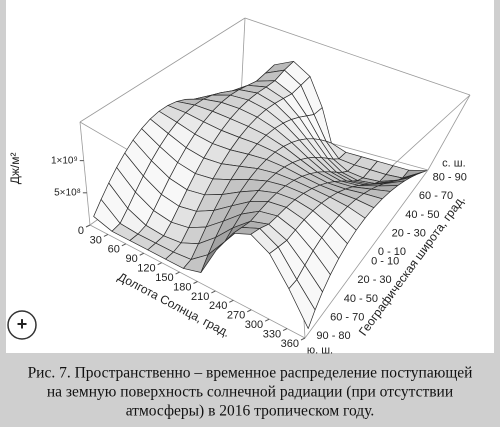  What do you see at coordinates (64, 160) in the screenshot?
I see `z-tick-label: 1×10⁹` at bounding box center [64, 160].